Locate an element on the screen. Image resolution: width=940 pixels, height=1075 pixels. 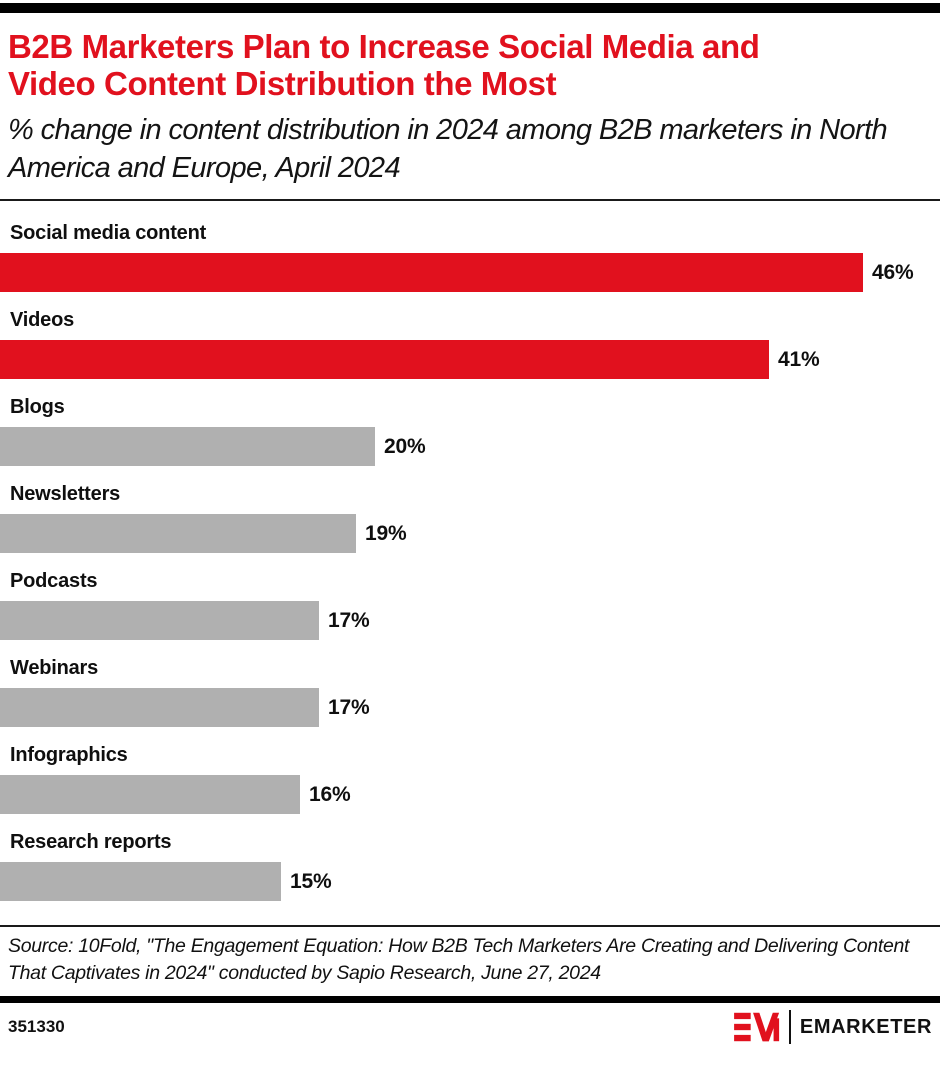
bar-track: 46% is located at coordinates (470, 272).